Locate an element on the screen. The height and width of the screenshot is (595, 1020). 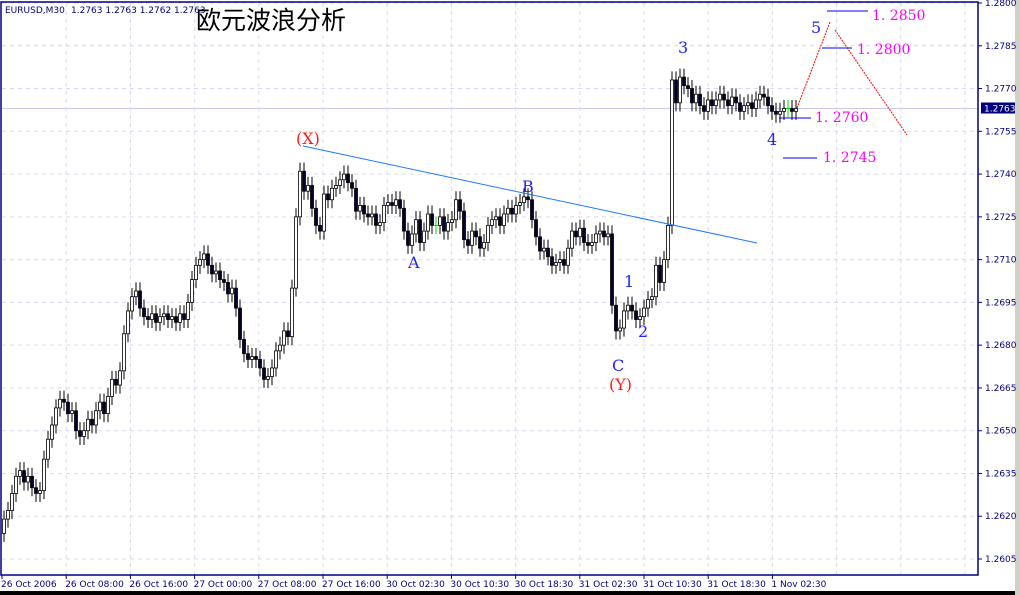
x-tick-label: 26 Oct 2006 is located at coordinates (29, 585).